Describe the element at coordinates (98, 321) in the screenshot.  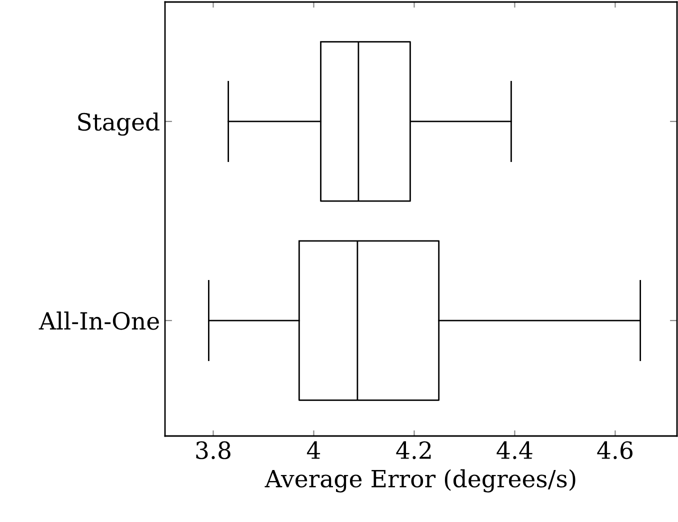
I see `y-tick-label: All-In-One` at that location.